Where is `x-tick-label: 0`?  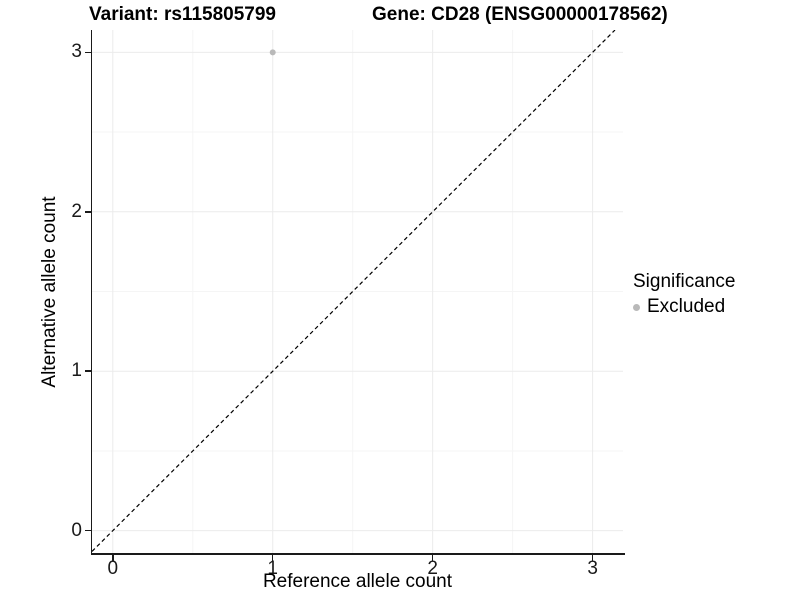 x-tick-label: 0 is located at coordinates (113, 568).